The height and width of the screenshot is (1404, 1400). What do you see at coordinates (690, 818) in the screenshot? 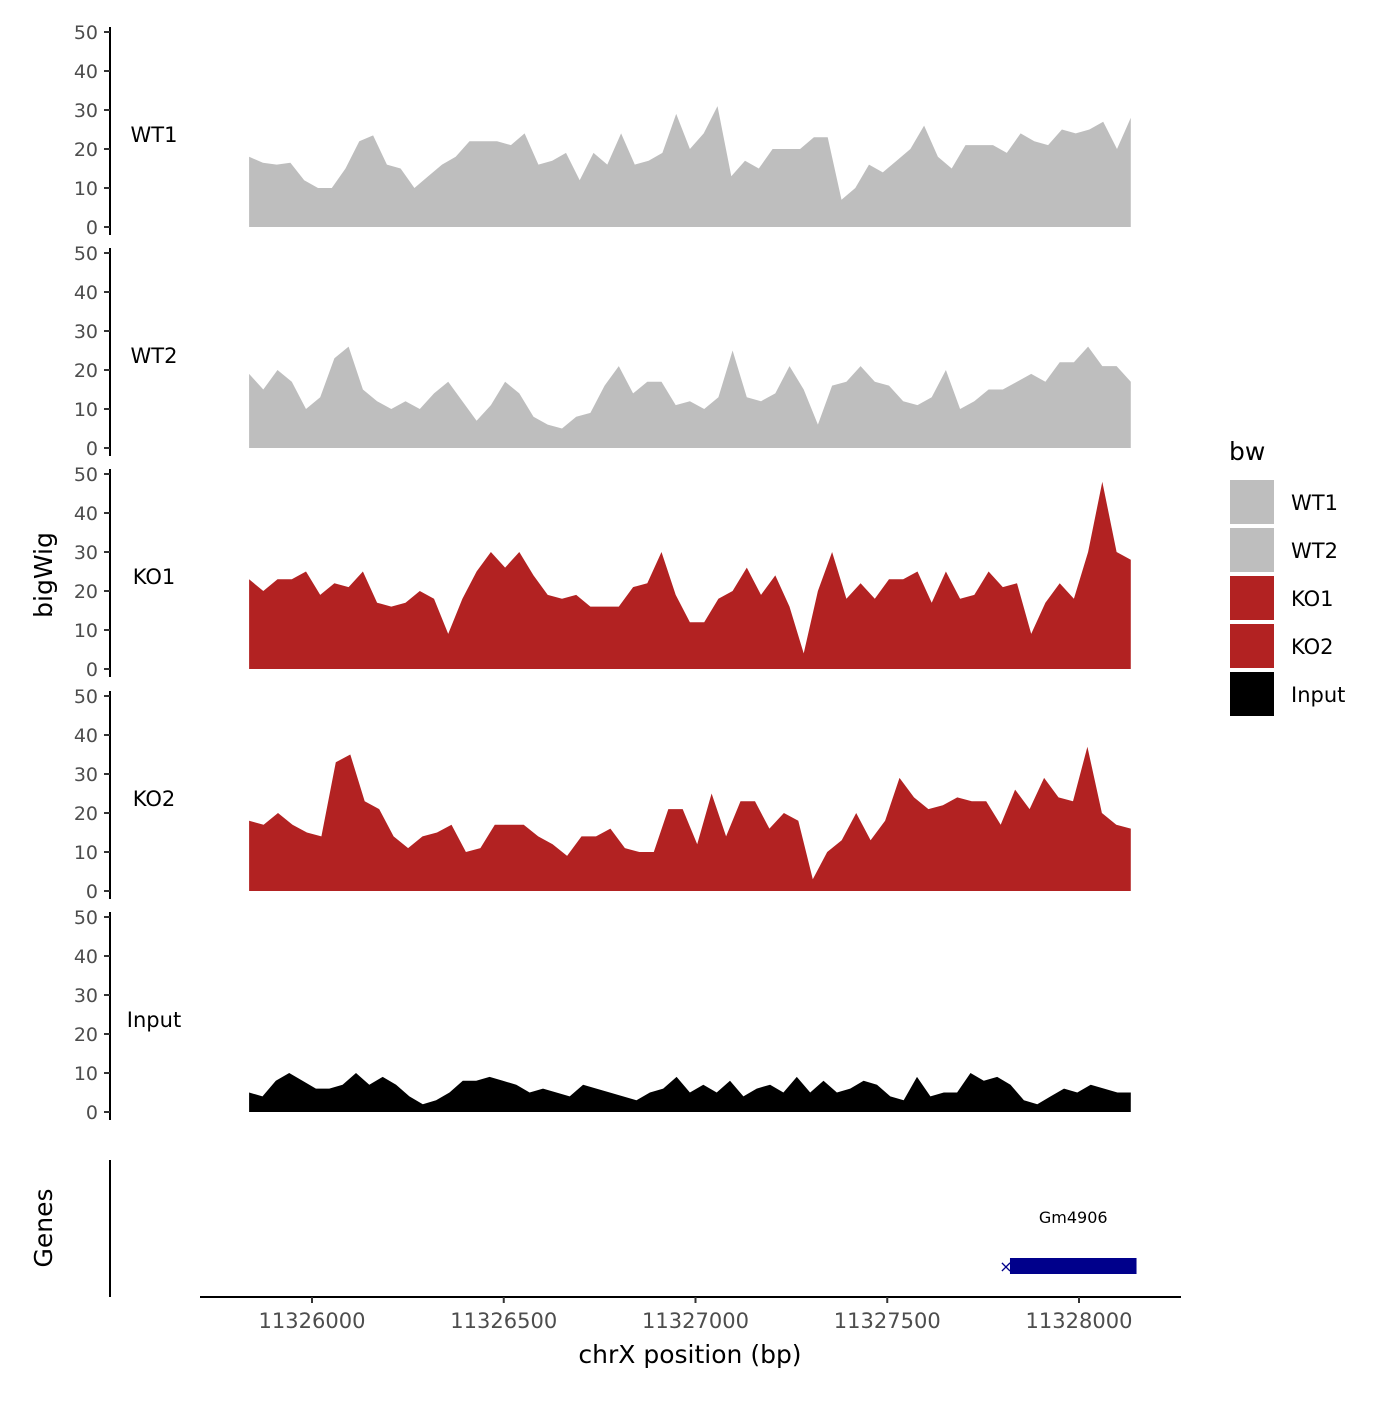
I see `area-ko2` at bounding box center [690, 818].